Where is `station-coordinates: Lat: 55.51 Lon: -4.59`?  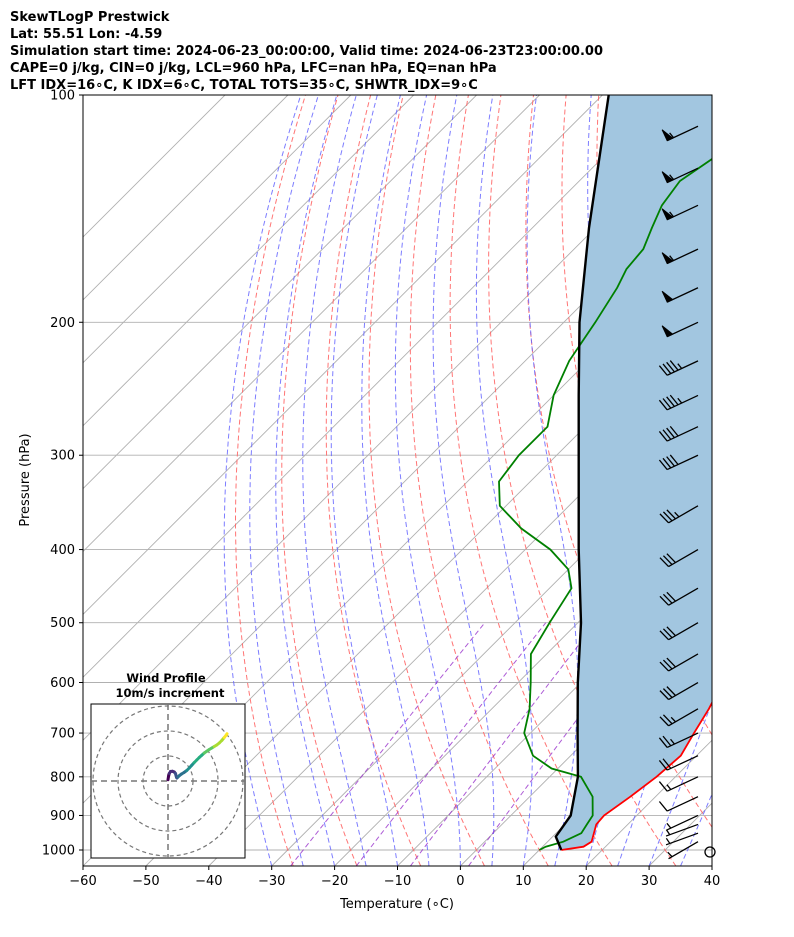
station-coordinates: Lat: 55.51 Lon: -4.59 is located at coordinates (86, 34).